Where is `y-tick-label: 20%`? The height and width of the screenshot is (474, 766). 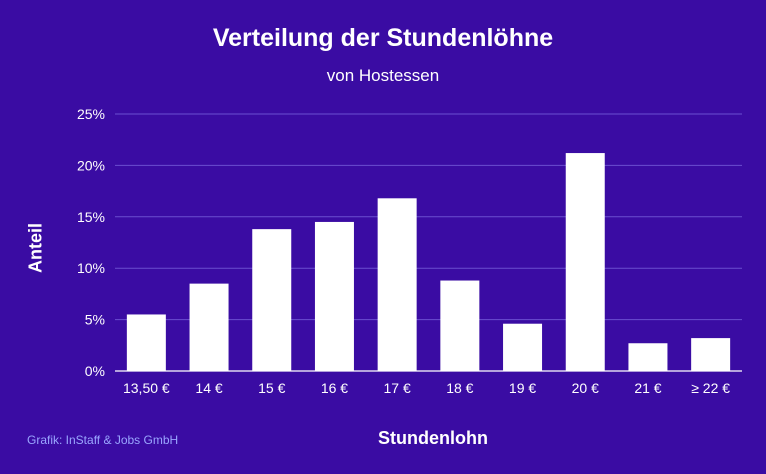 y-tick-label: 20% is located at coordinates (91, 165).